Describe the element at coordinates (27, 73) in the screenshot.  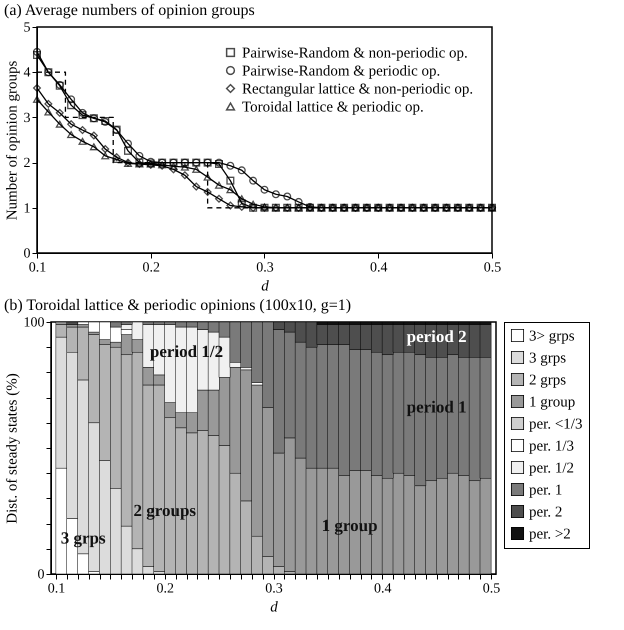
I see `y-tick-label: 4` at that location.